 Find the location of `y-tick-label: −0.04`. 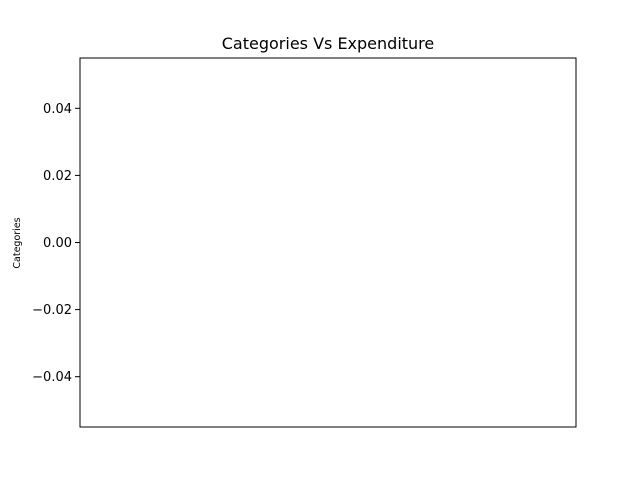

y-tick-label: −0.04 is located at coordinates (52, 377).